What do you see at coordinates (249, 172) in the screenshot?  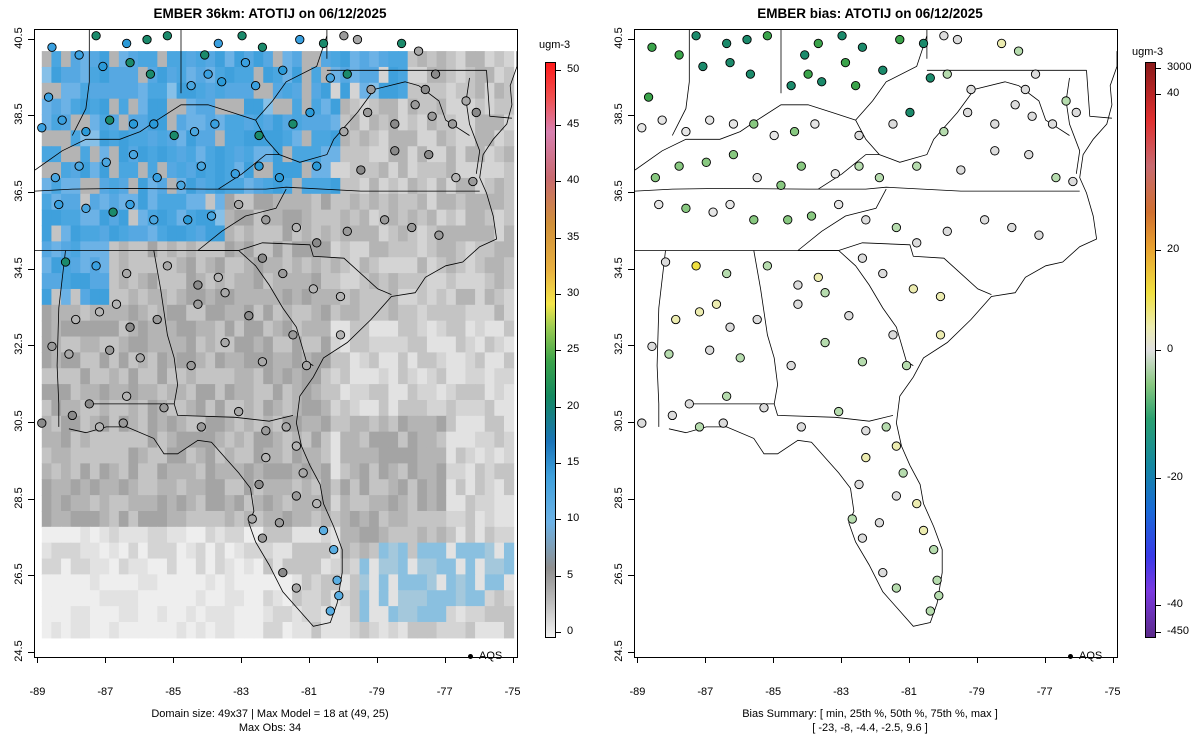 I see `left-state-border` at bounding box center [249, 172].